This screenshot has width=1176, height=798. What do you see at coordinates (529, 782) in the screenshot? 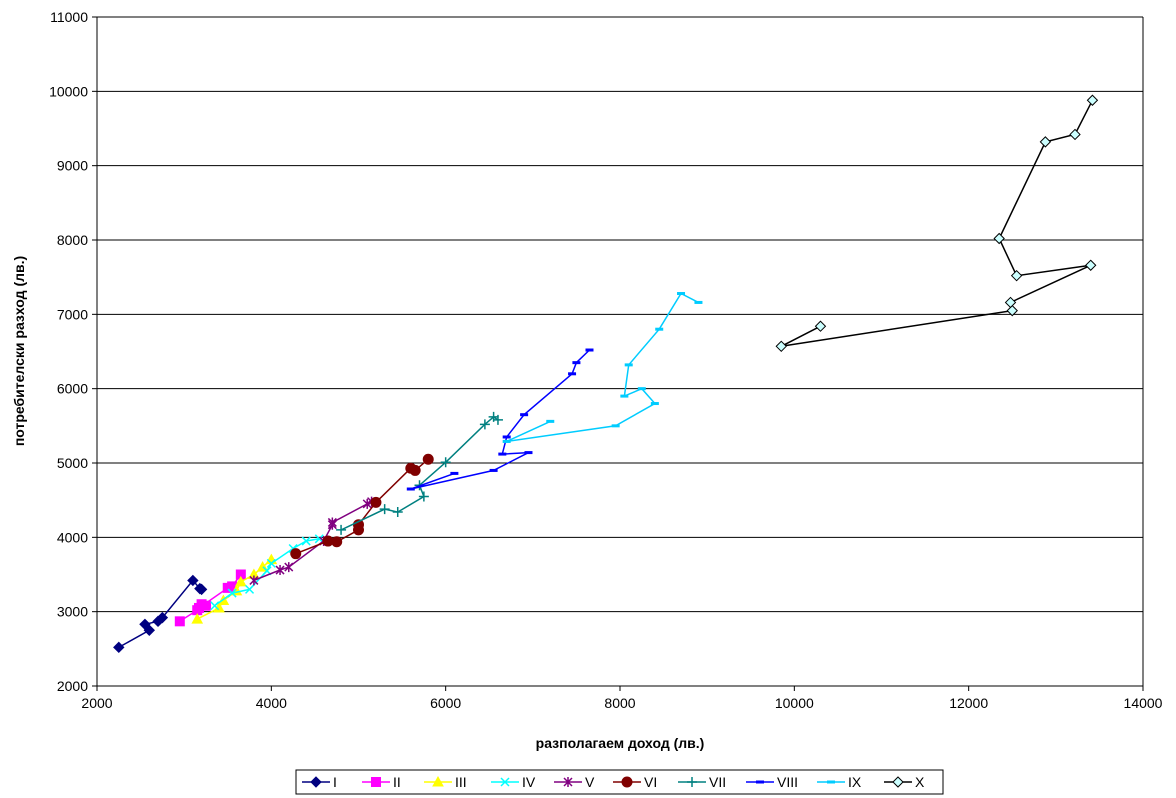
I see `legend-label: IV` at bounding box center [529, 782].